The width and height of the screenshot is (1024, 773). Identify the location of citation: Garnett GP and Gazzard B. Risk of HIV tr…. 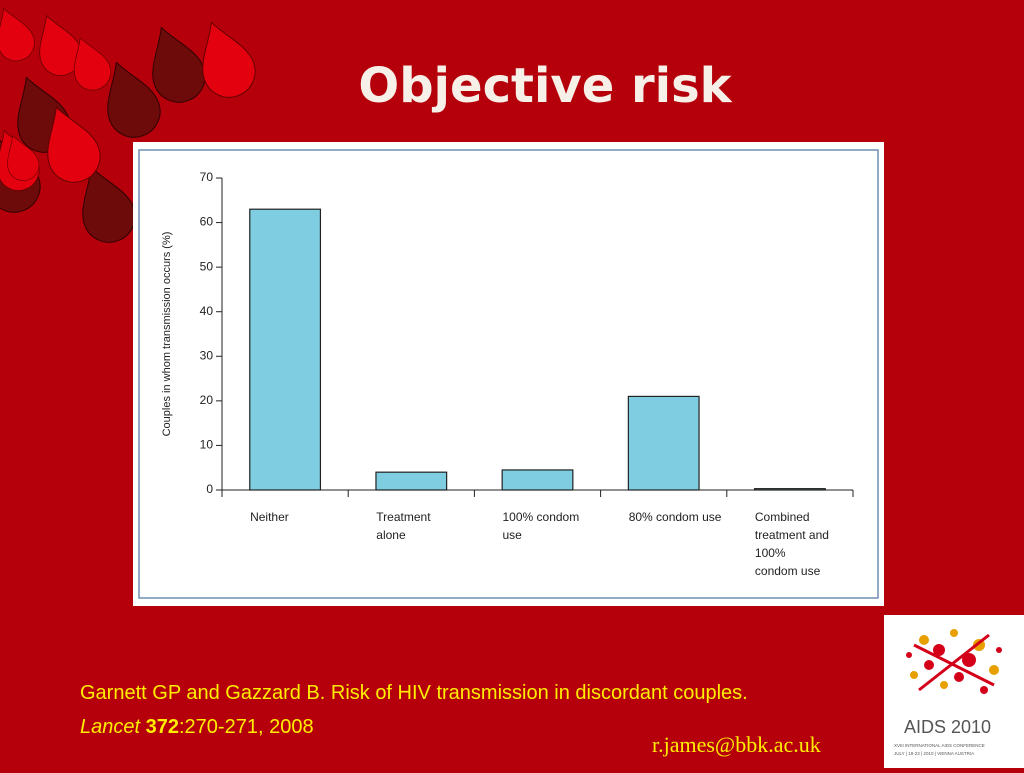
(414, 710).